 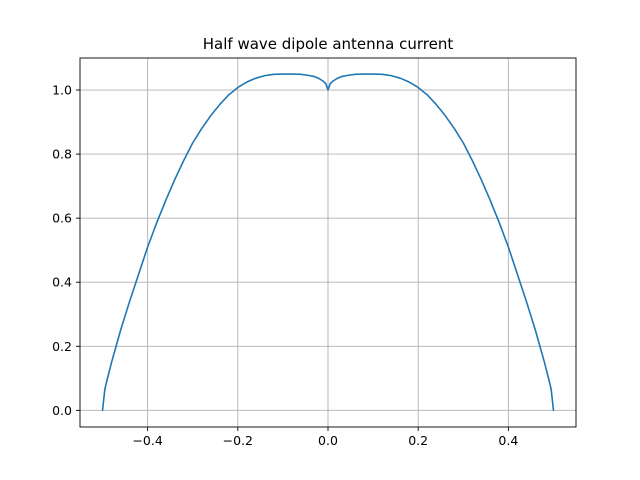 What do you see at coordinates (328, 44) in the screenshot?
I see `chart-title: Half wave dipole antenna current` at bounding box center [328, 44].